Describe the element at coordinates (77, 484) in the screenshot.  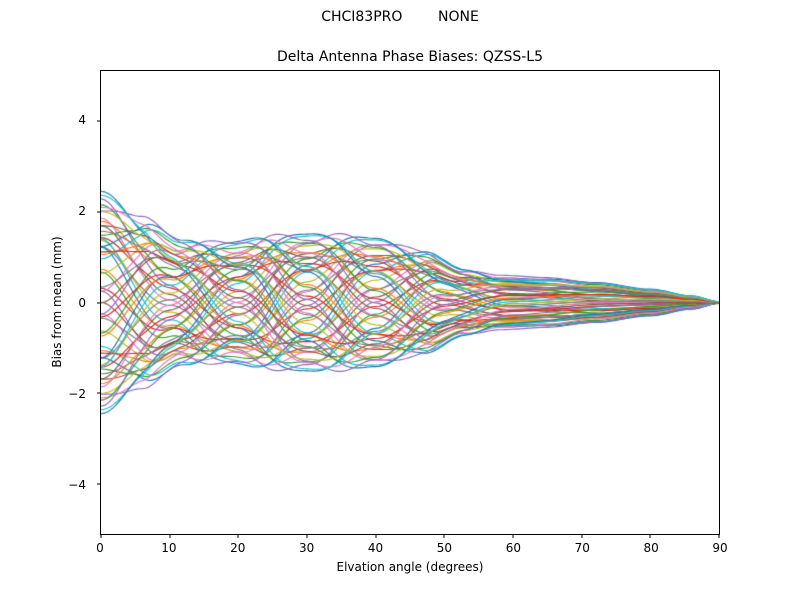
I see `y-tick-label: −4` at that location.